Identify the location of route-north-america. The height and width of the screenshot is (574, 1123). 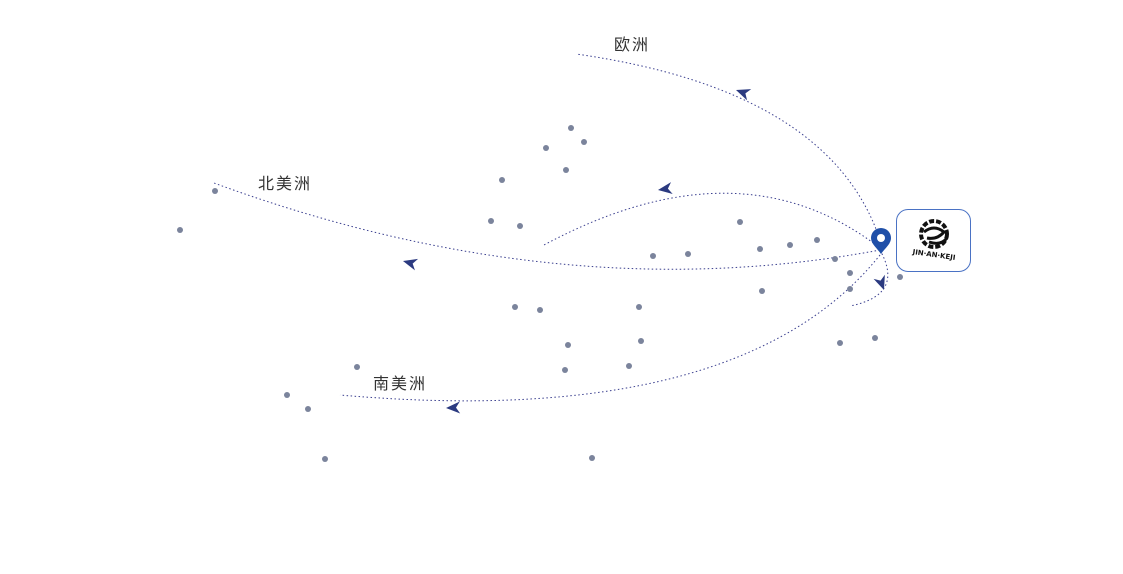
(547, 226).